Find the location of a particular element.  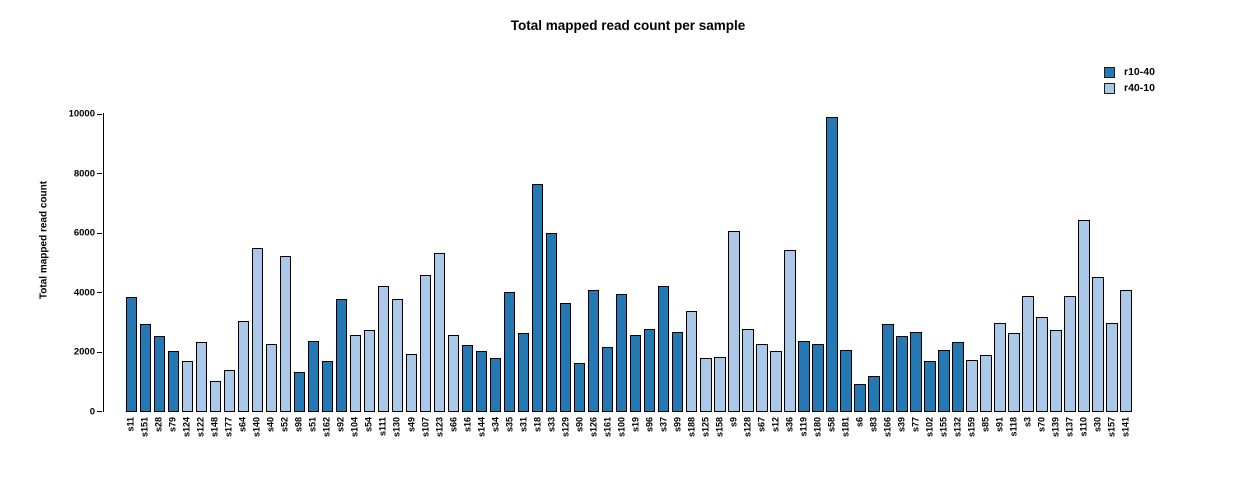

x-tick-label: s79 is located at coordinates (172, 425).